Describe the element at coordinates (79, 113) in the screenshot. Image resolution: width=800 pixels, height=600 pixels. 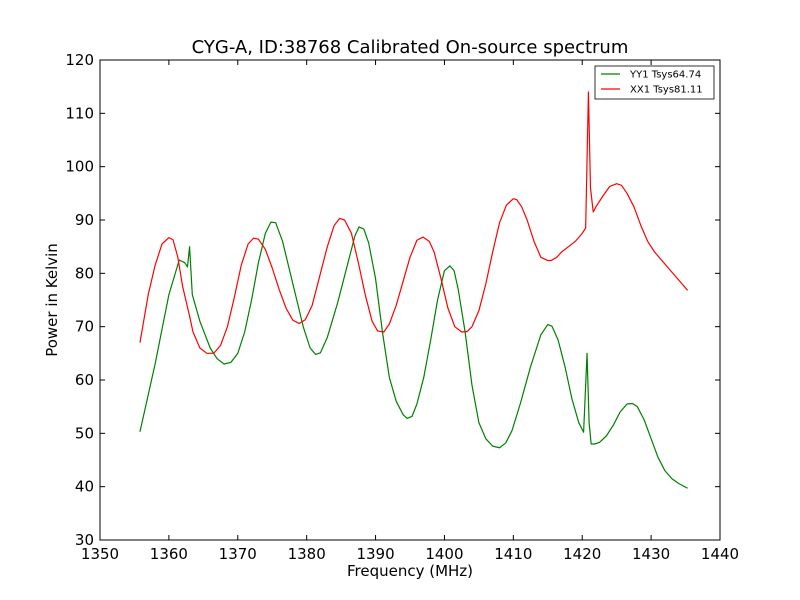
I see `y-tick-label: 110` at that location.